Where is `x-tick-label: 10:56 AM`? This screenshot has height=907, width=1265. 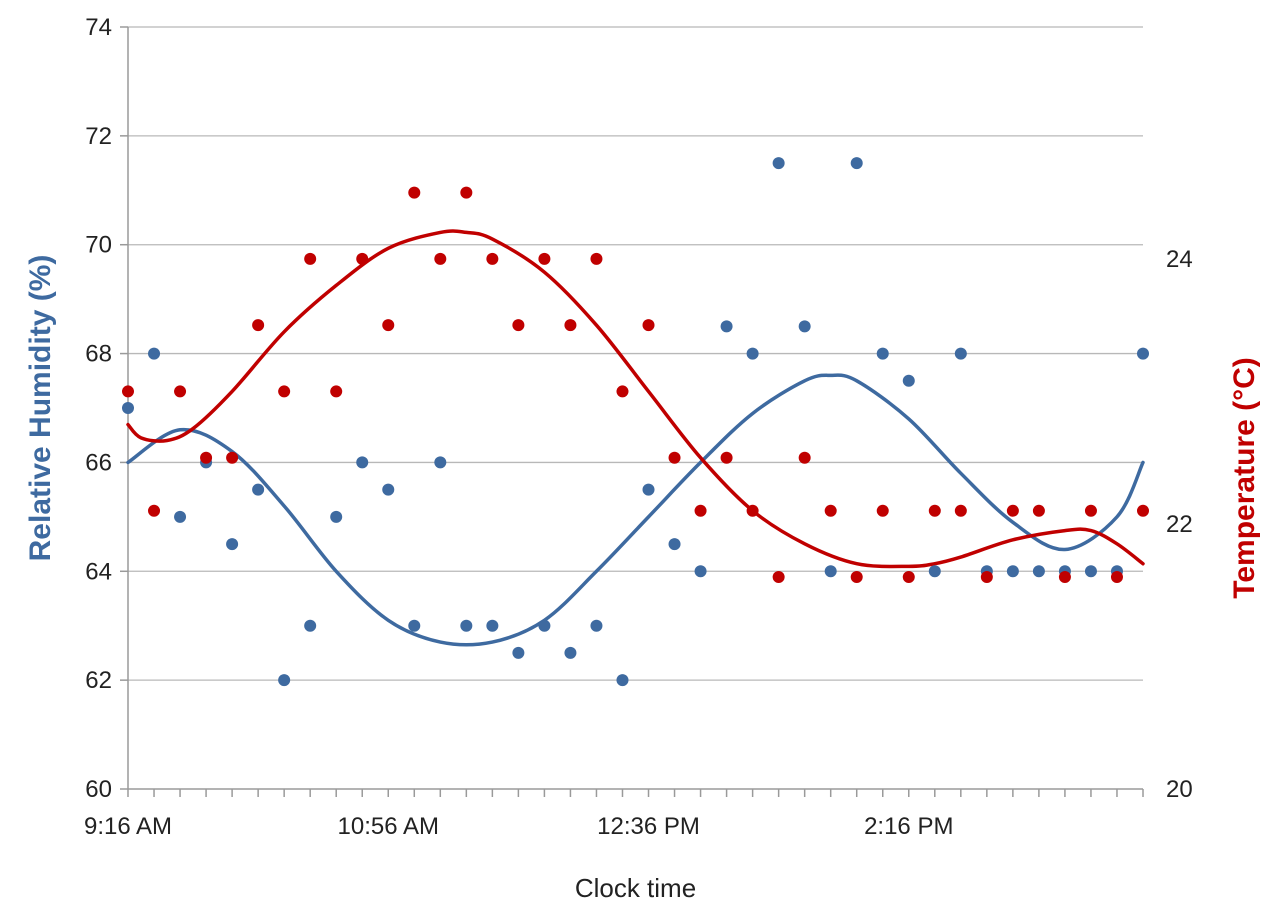
x-tick-label: 10:56 AM is located at coordinates (388, 826).